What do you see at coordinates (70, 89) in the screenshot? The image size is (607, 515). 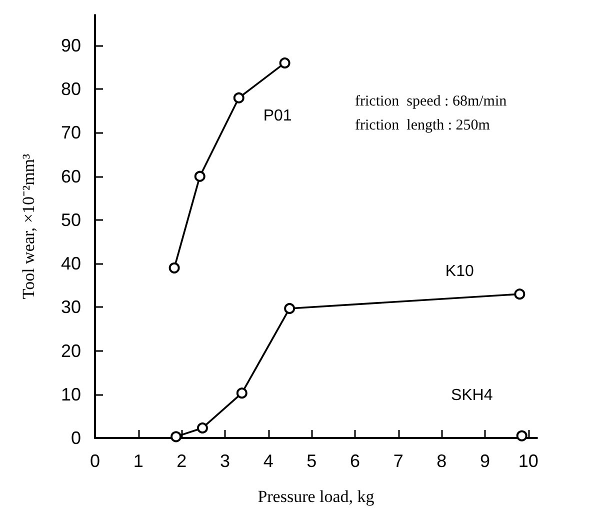 I see `y-tick-label: 80` at bounding box center [70, 89].